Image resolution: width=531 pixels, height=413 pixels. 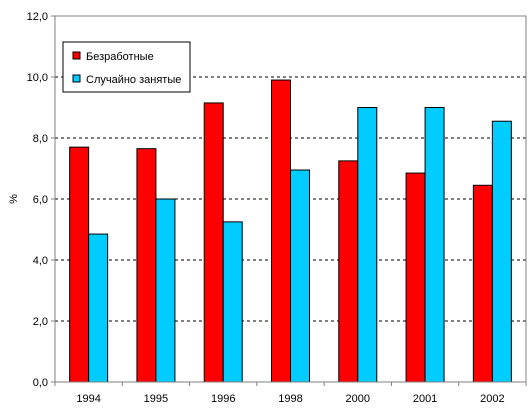 I want to click on y-tick-label: 10,0, so click(x=37, y=78).